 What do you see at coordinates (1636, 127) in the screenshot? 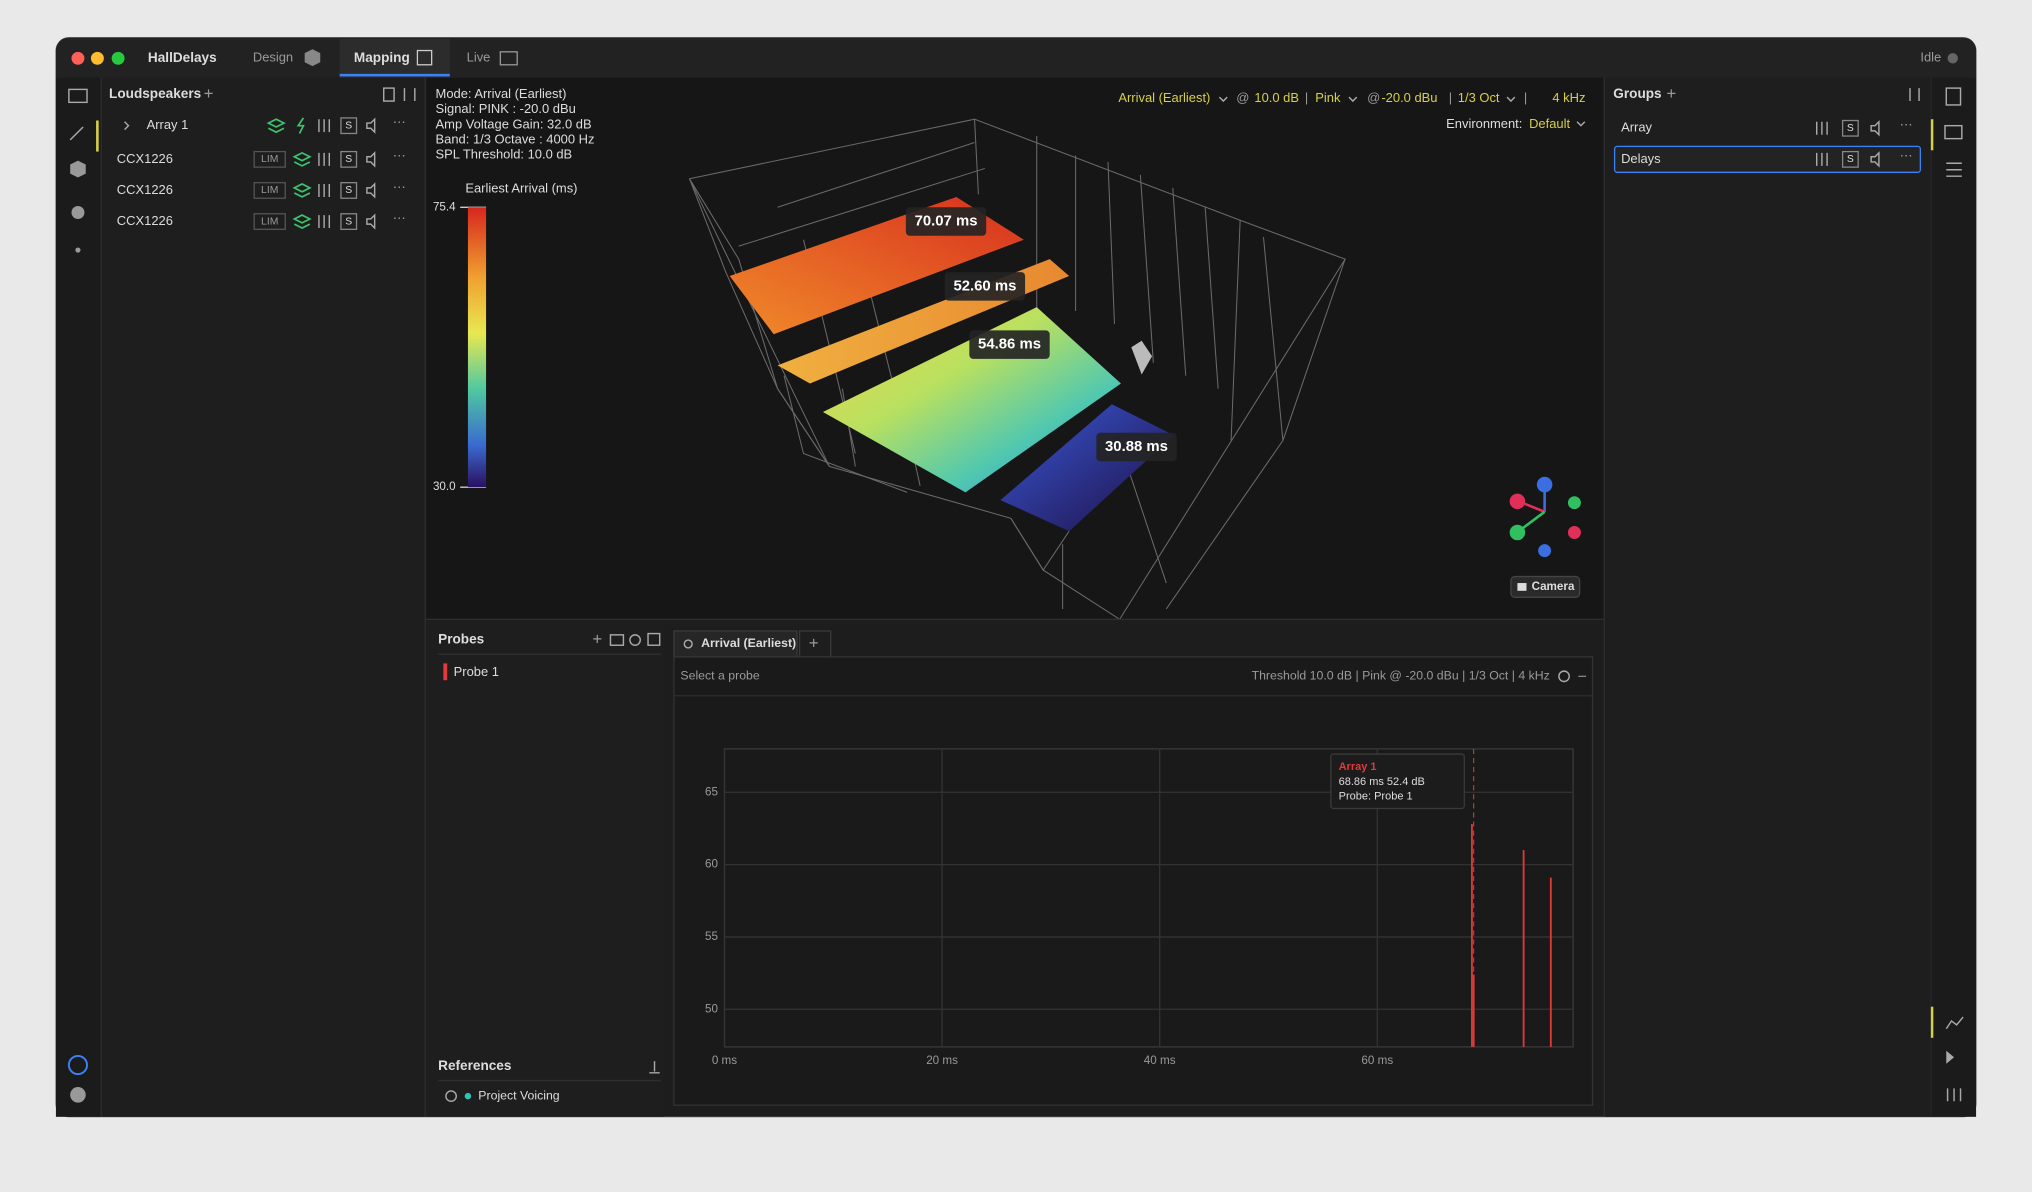
I see `group-name: Array` at bounding box center [1636, 127].